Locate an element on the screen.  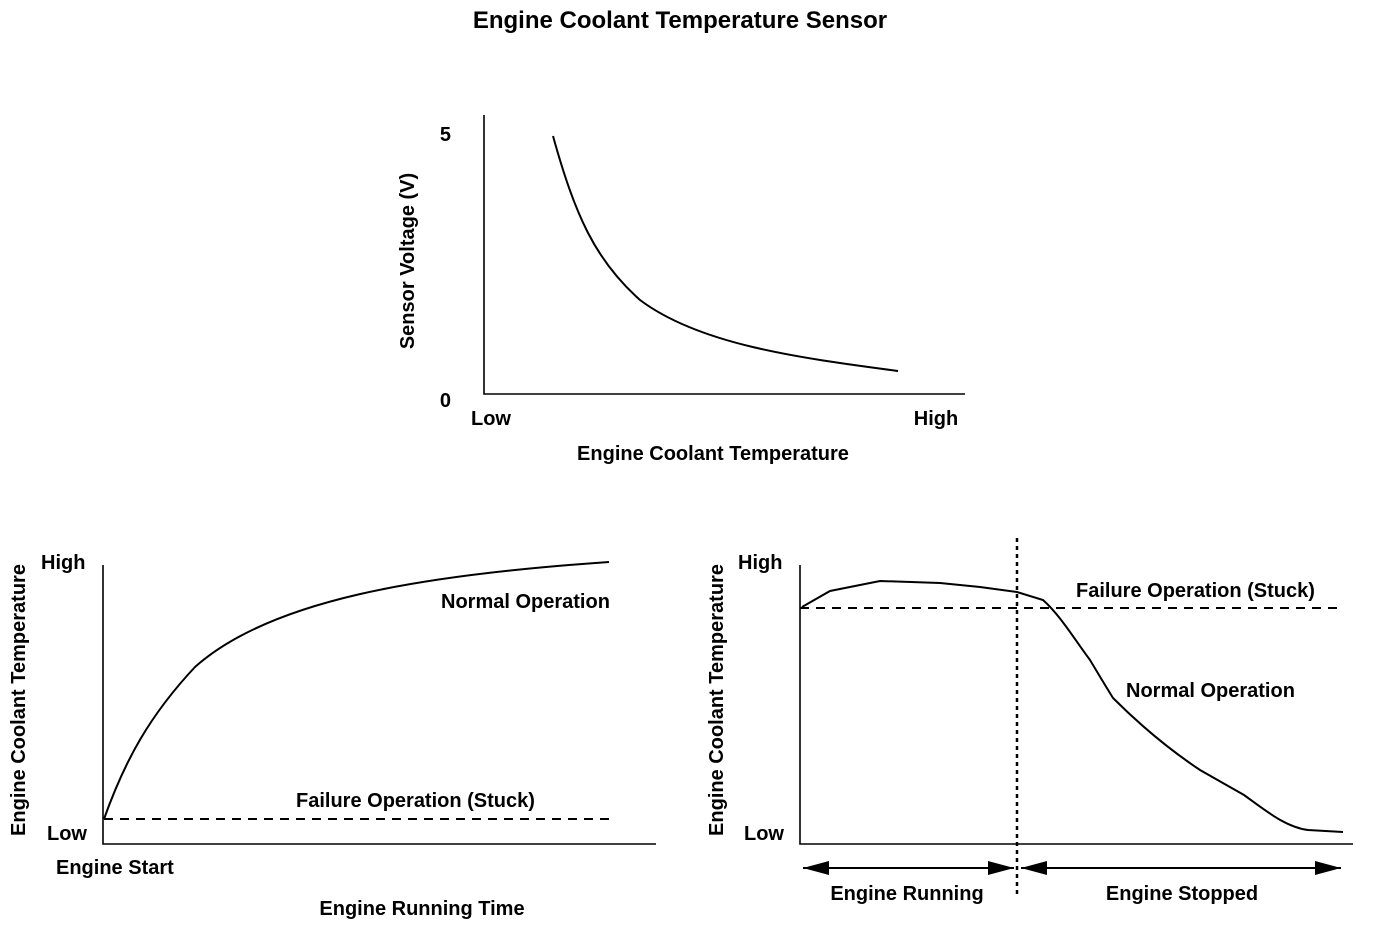
x-tick-low: Low is located at coordinates (491, 419).